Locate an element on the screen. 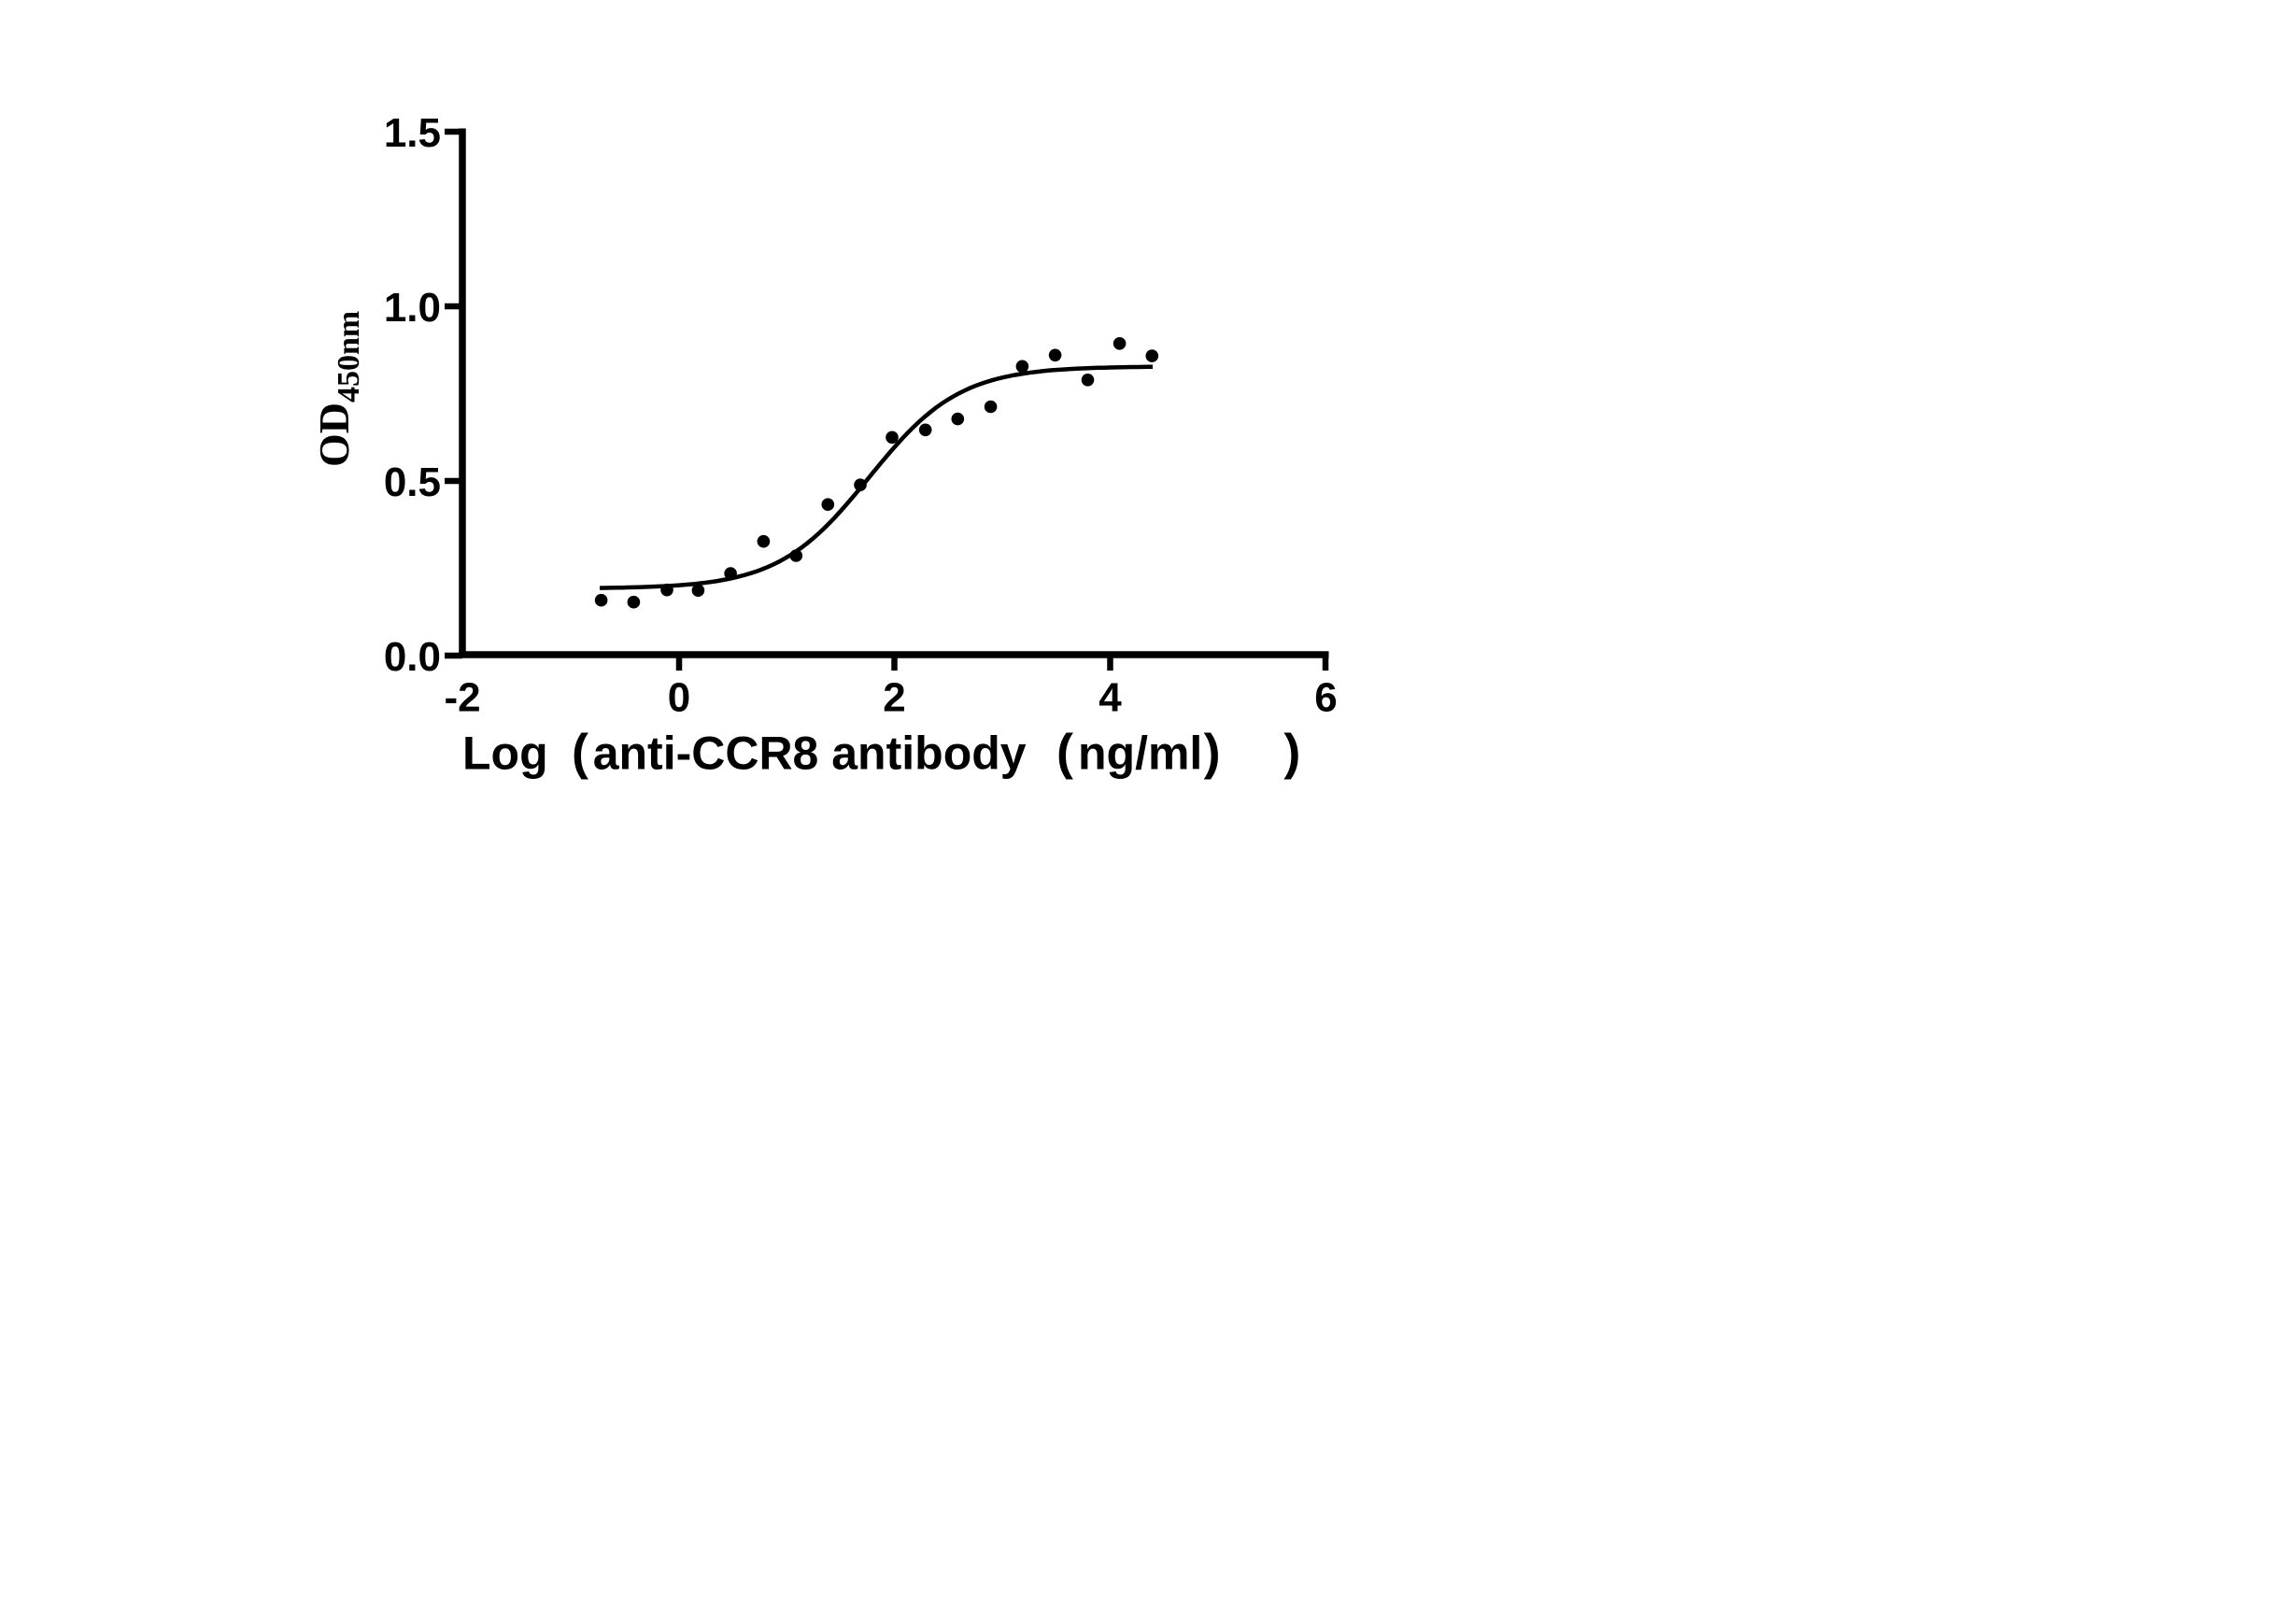  svg-text: 4 is located at coordinates (1110, 698).